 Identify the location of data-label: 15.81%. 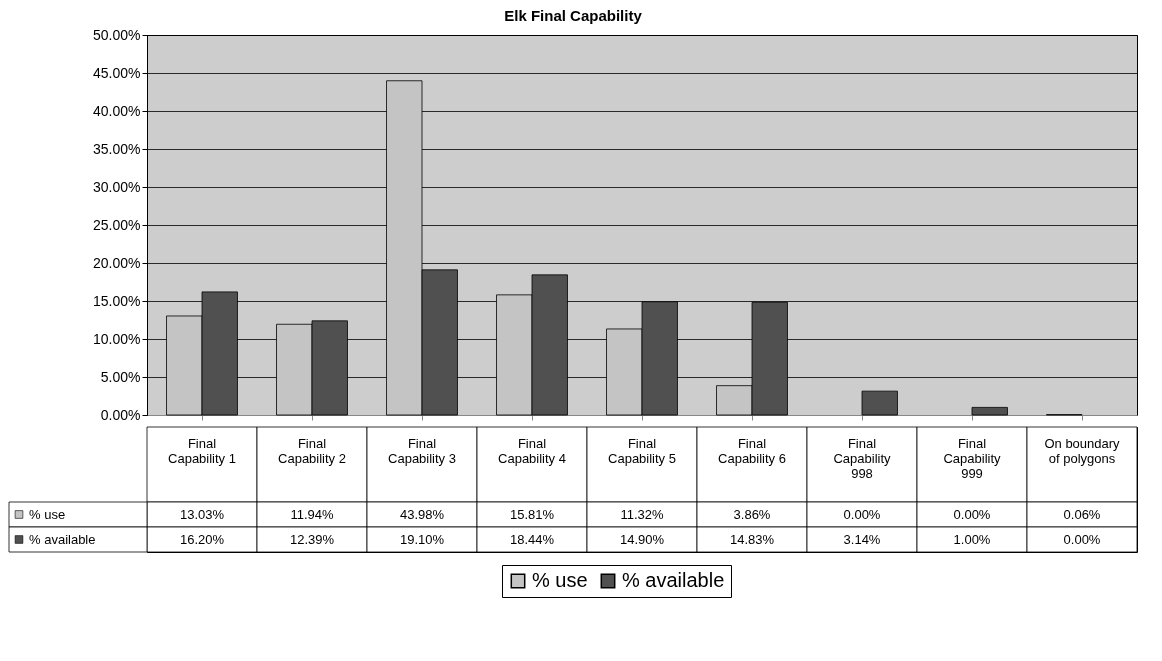
(532, 514).